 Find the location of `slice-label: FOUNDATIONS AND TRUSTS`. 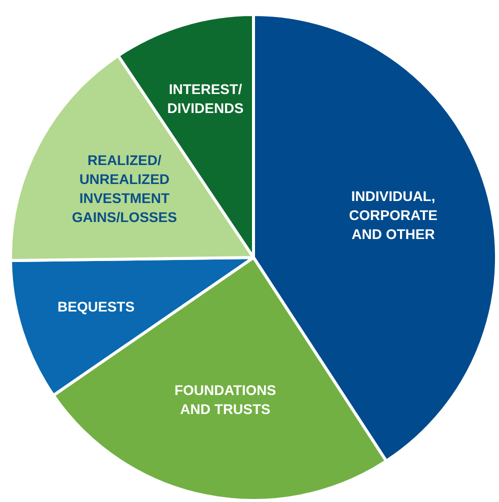

slice-label: FOUNDATIONS AND TRUSTS is located at coordinates (225, 399).